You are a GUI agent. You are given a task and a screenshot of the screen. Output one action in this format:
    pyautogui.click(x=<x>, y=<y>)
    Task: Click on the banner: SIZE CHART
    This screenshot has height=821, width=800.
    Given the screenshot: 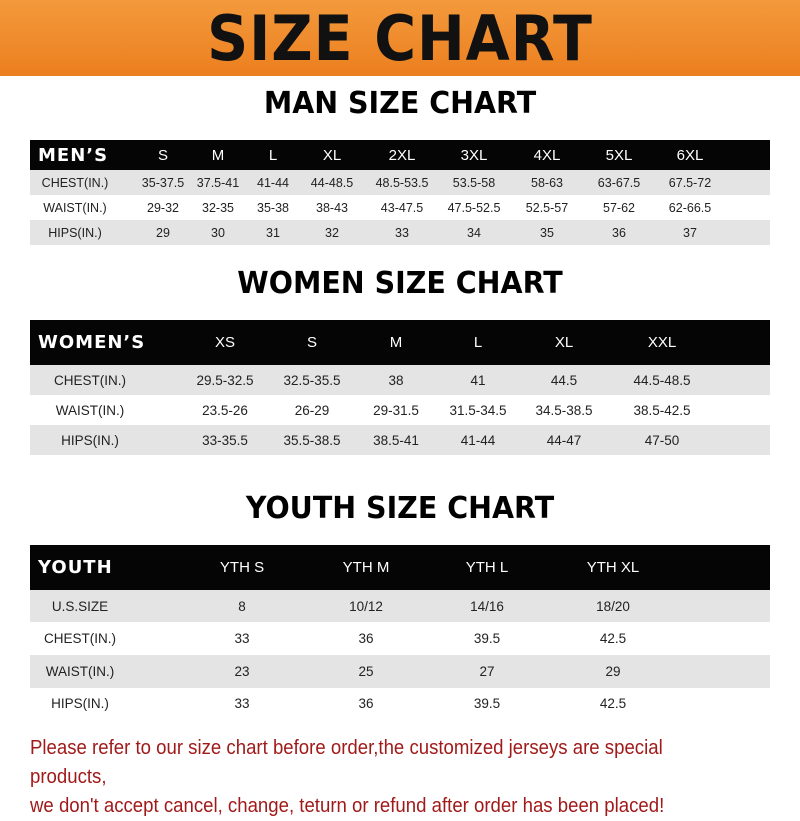 What is the action you would take?
    pyautogui.click(x=400, y=38)
    